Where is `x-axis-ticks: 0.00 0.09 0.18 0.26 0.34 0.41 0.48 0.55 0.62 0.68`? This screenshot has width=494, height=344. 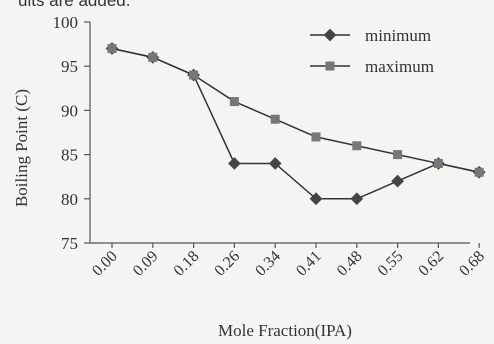 x-axis-ticks: 0.00 0.09 0.18 0.26 0.34 0.41 0.48 0.55 0.62 0.68 is located at coordinates (288, 261).